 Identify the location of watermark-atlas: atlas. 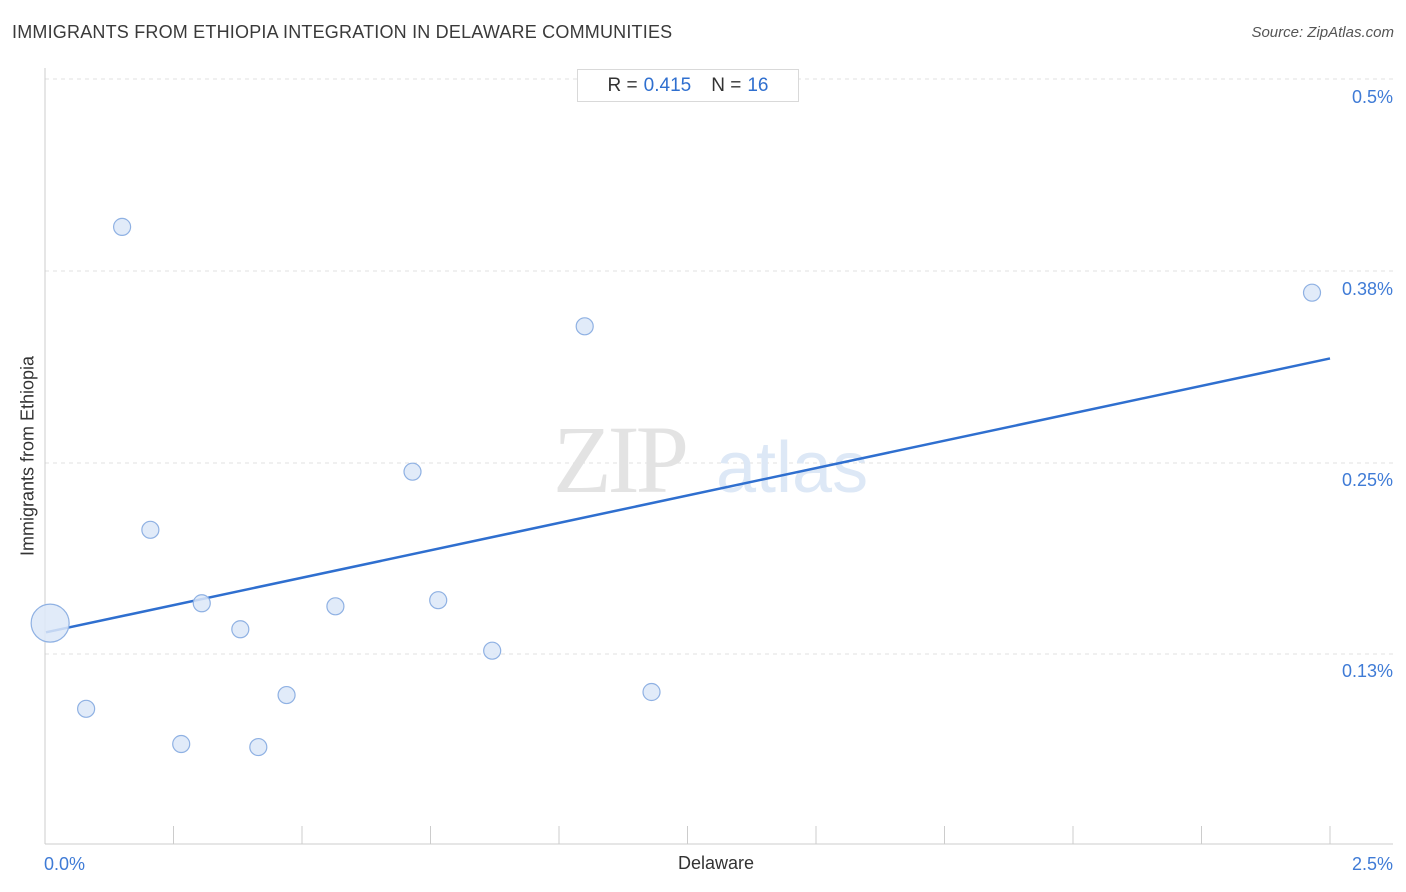
(792, 468).